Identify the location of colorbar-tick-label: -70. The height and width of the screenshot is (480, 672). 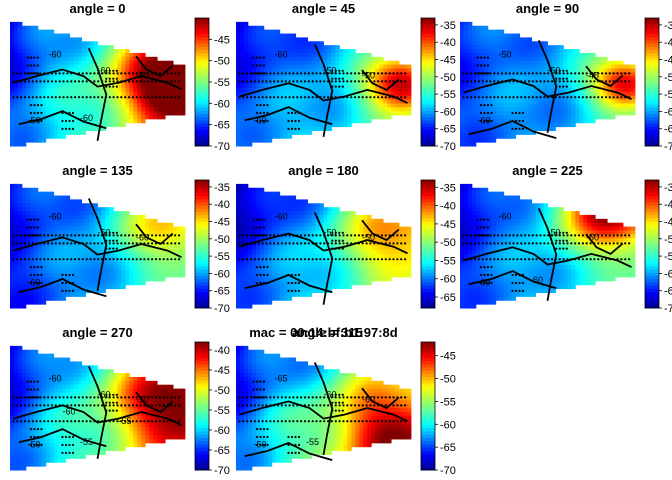
(222, 147).